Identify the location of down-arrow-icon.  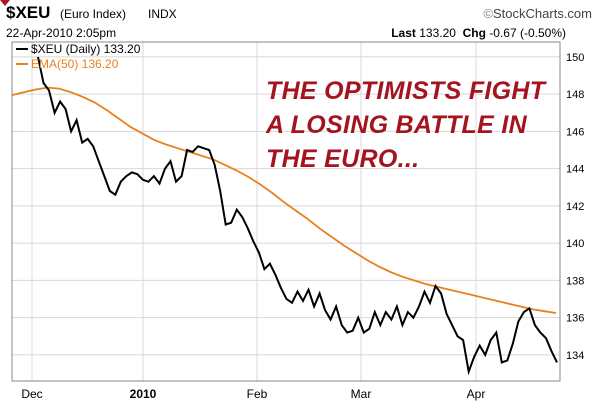
(5, 3).